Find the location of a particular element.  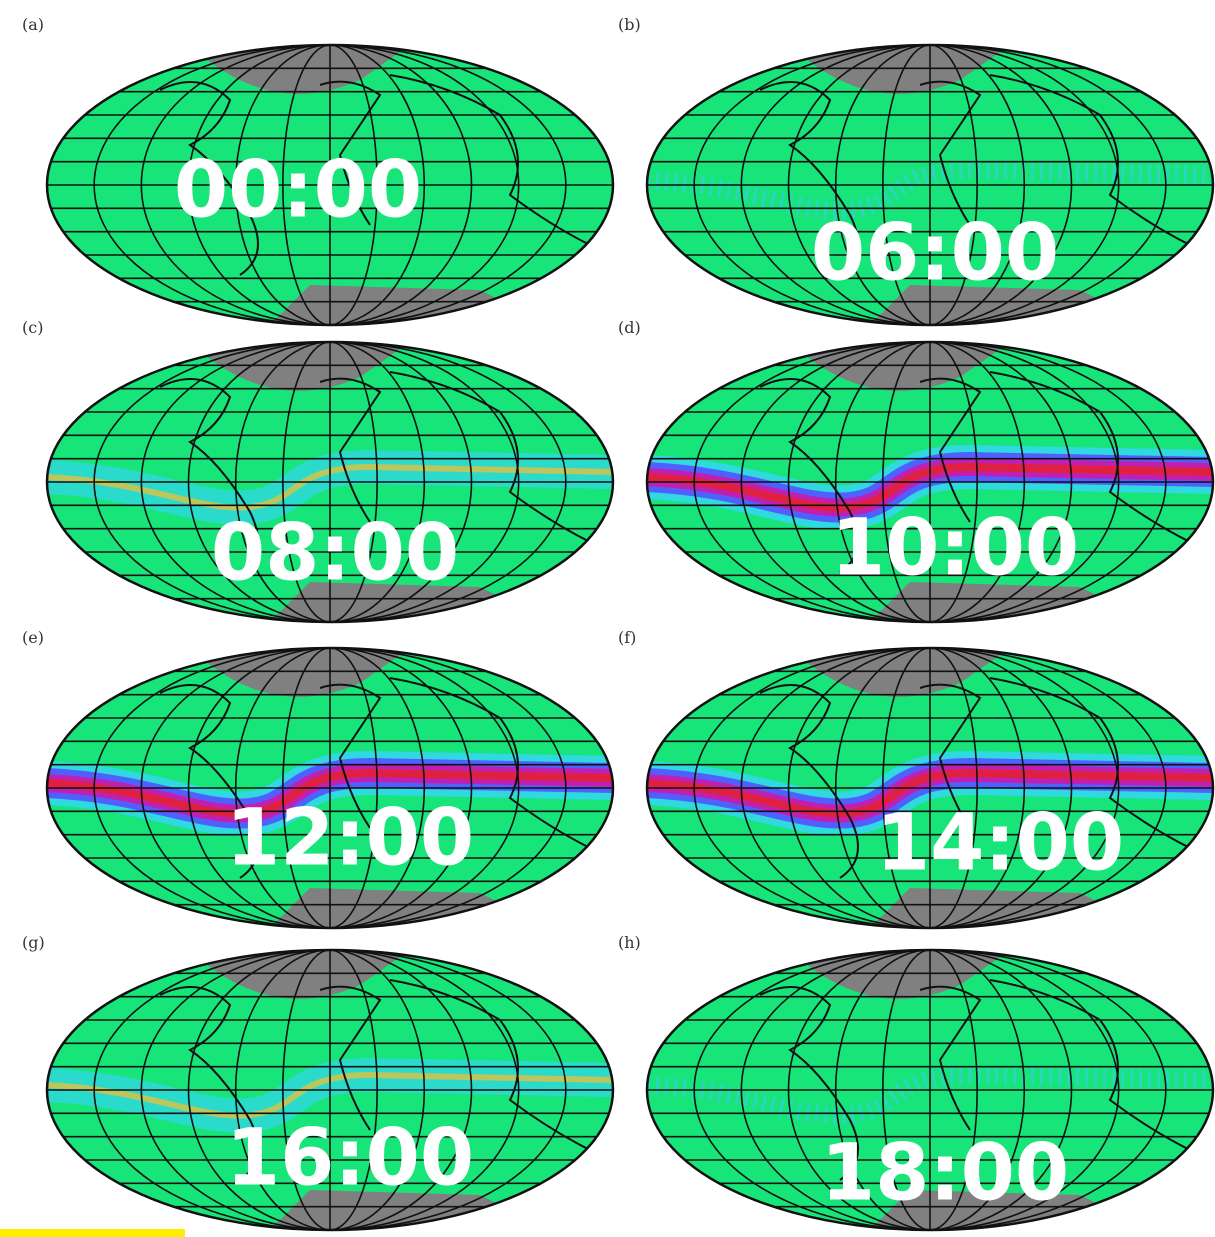

time-label: 18:00 is located at coordinates (945, 1173).